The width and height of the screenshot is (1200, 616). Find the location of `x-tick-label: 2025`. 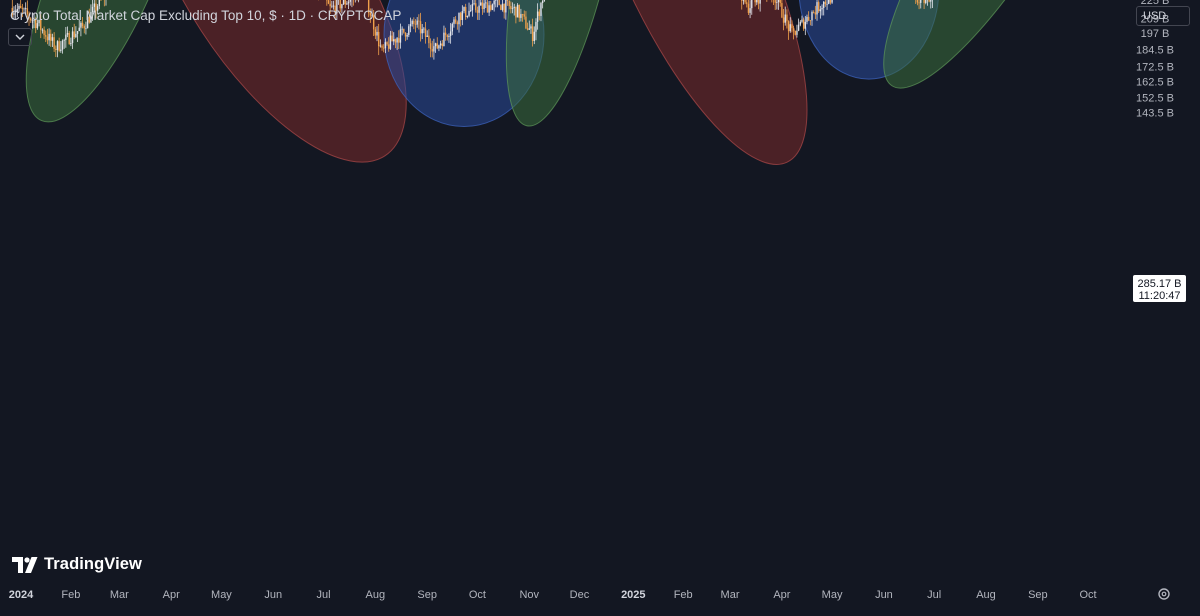

x-tick-label: 2025 is located at coordinates (633, 595).